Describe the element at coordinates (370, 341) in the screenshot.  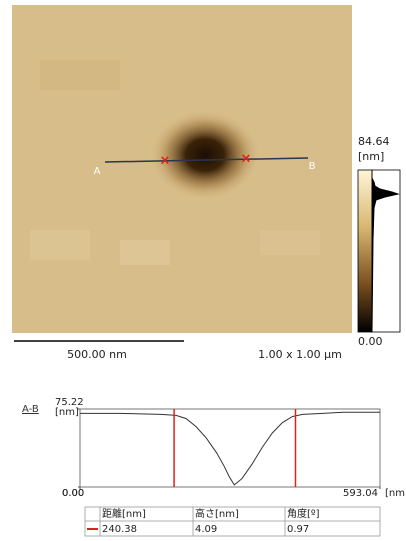
I see `scale-min: 0.00` at that location.